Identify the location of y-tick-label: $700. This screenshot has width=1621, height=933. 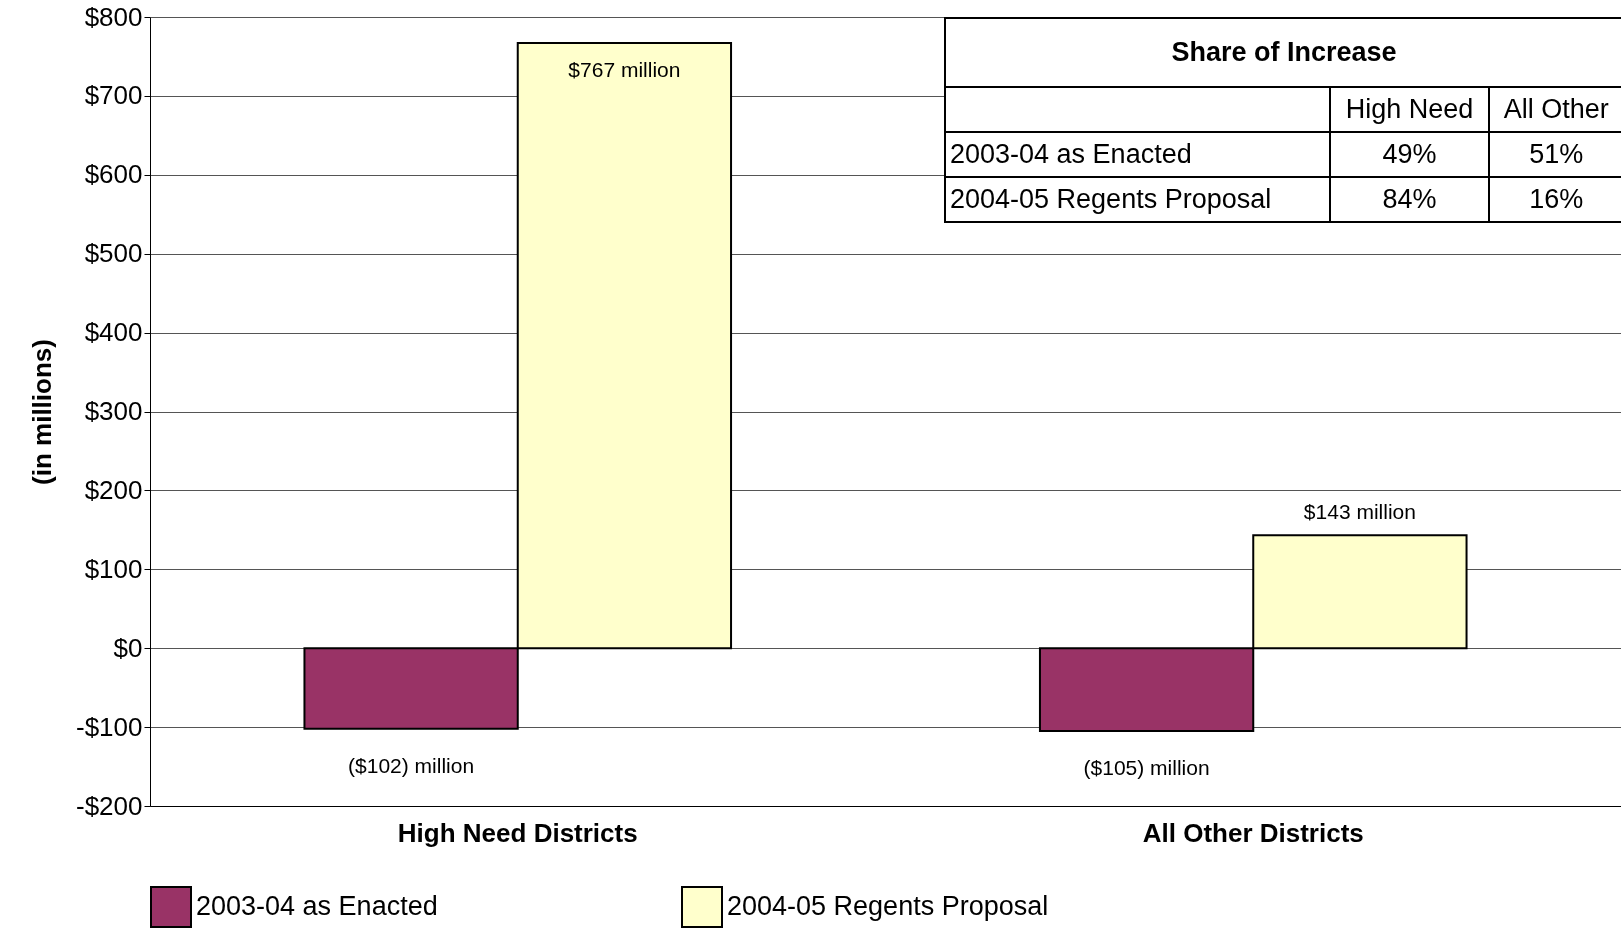
(113, 95).